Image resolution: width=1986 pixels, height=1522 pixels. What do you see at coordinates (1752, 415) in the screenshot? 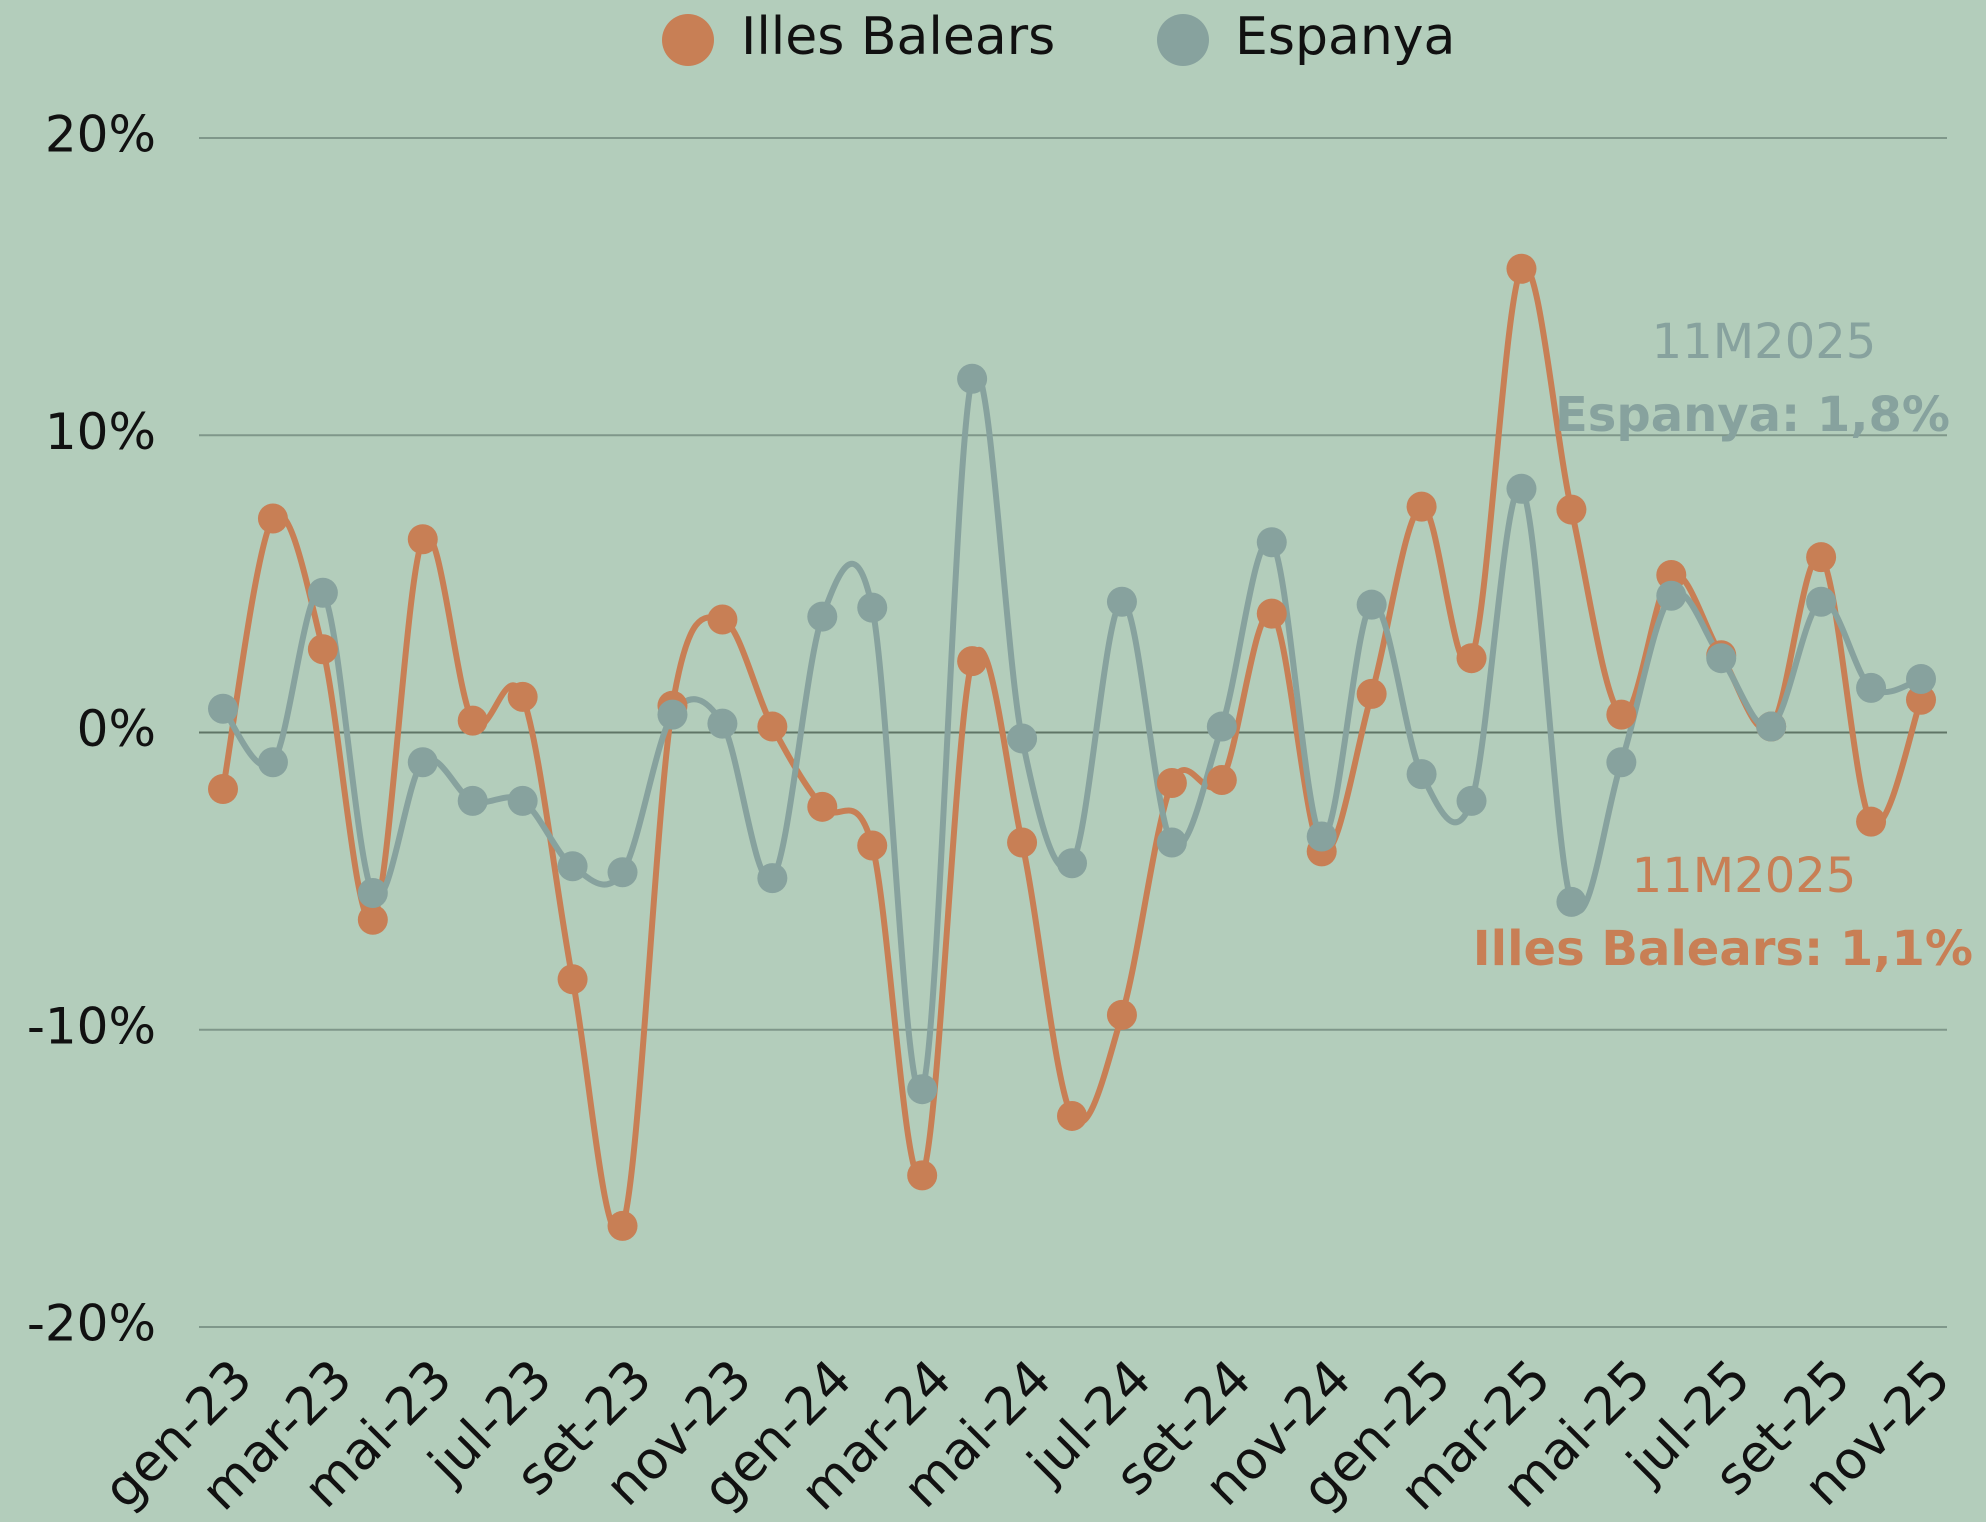
I see `annotation: Espanya: 1,8%` at bounding box center [1752, 415].